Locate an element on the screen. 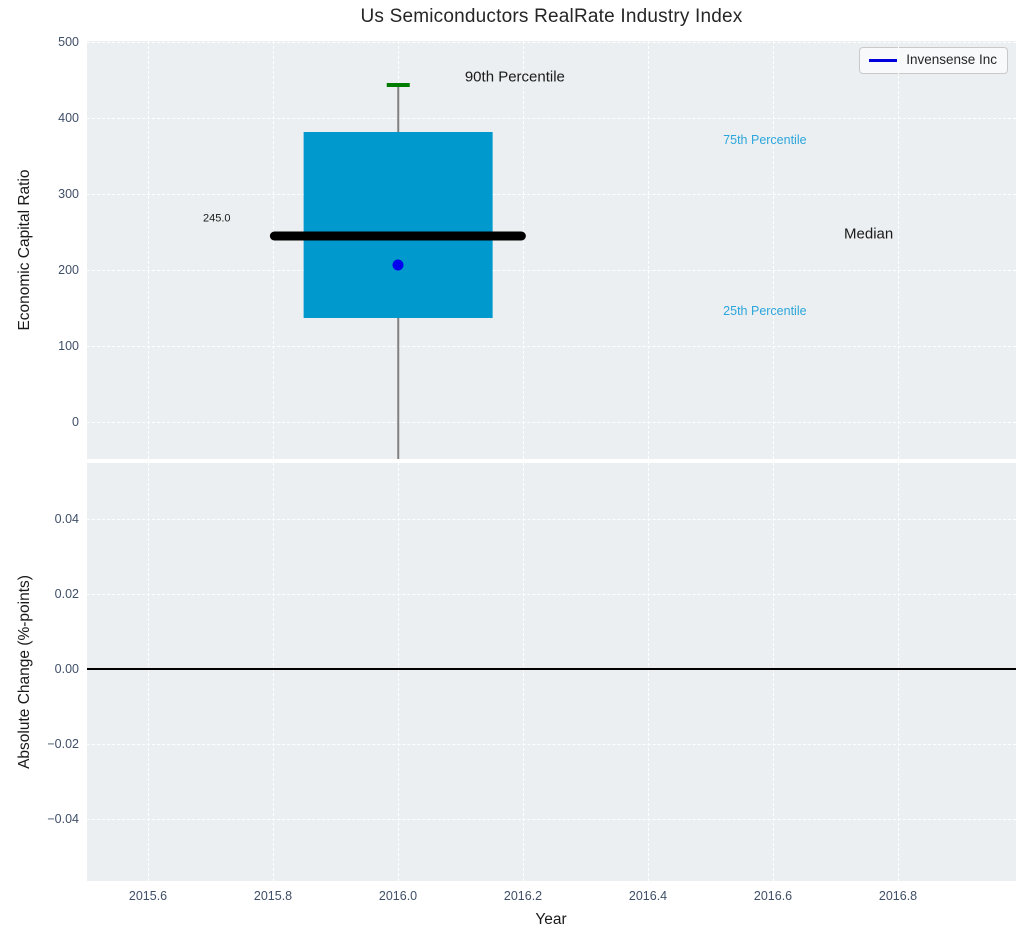 The height and width of the screenshot is (940, 1025). x-tick-label: 2016.2 is located at coordinates (523, 896).